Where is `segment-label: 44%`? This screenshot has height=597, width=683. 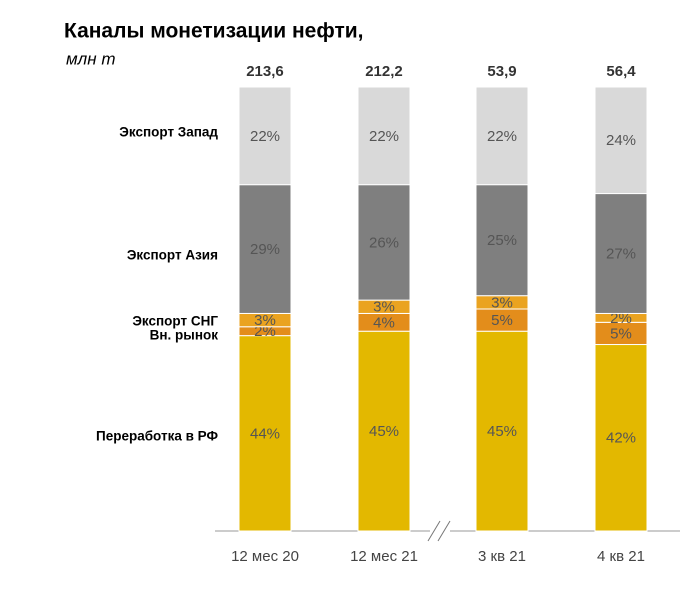
segment-label: 44% is located at coordinates (265, 433).